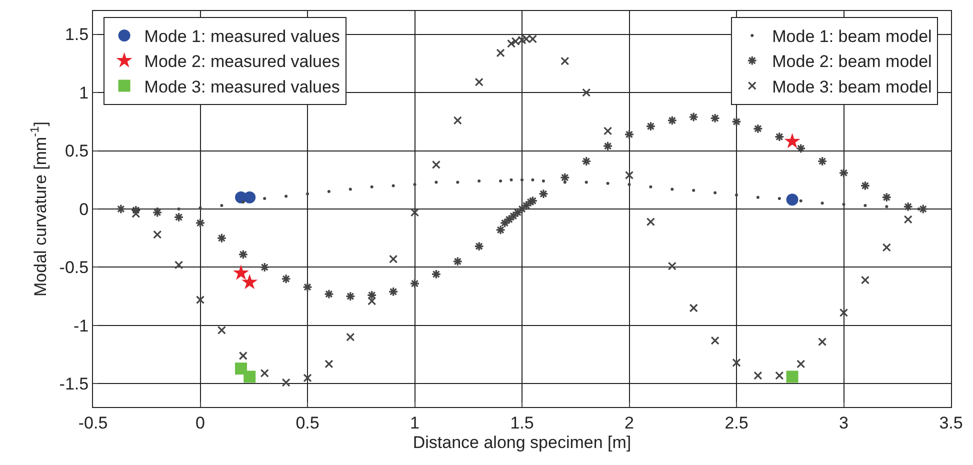  I want to click on x-tick-label: 2.5, so click(736, 422).